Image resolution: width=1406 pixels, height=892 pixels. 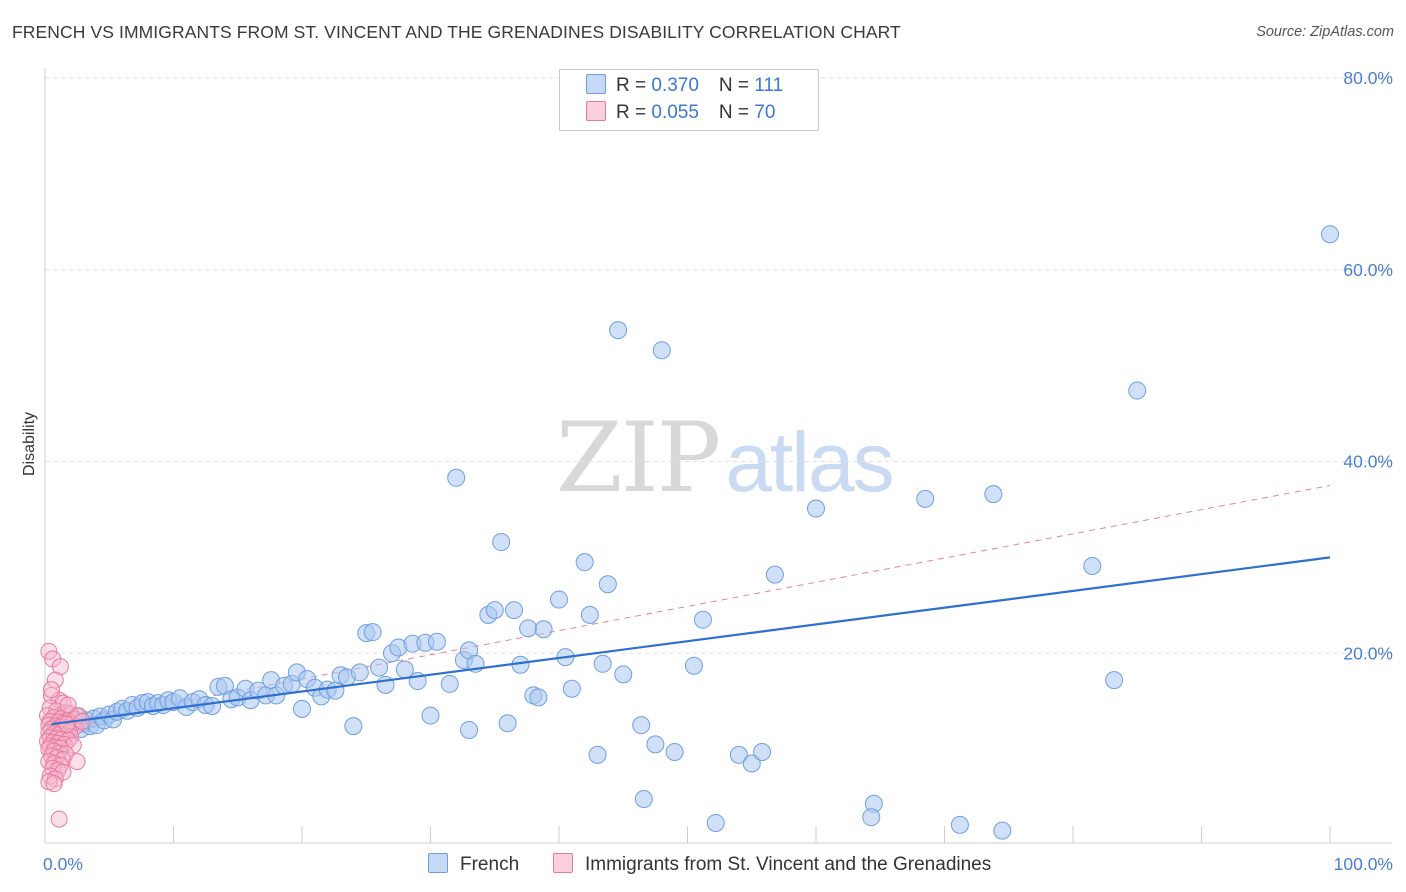 What do you see at coordinates (438, 863) in the screenshot?
I see `series-swatch-french` at bounding box center [438, 863].